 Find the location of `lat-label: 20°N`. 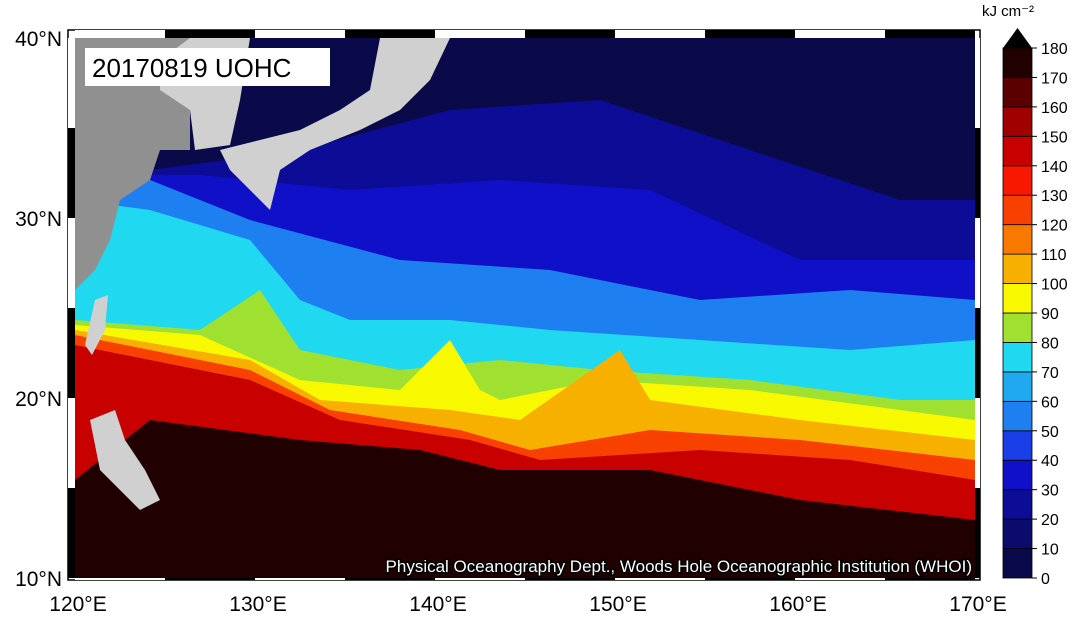

lat-label: 20°N is located at coordinates (38, 399).